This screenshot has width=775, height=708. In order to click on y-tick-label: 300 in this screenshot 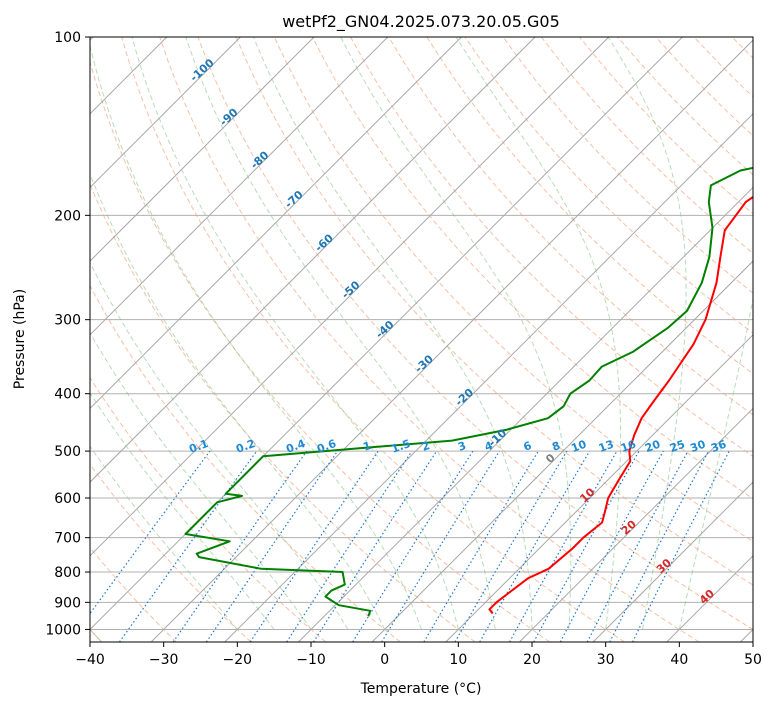, I will do `click(67, 321)`.